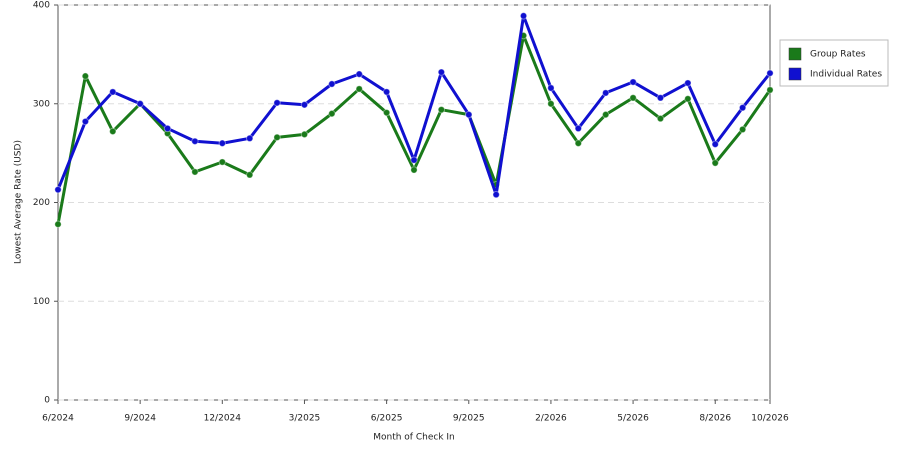  Describe the element at coordinates (770, 419) in the screenshot. I see `x-tick-label: 10/2026` at that location.